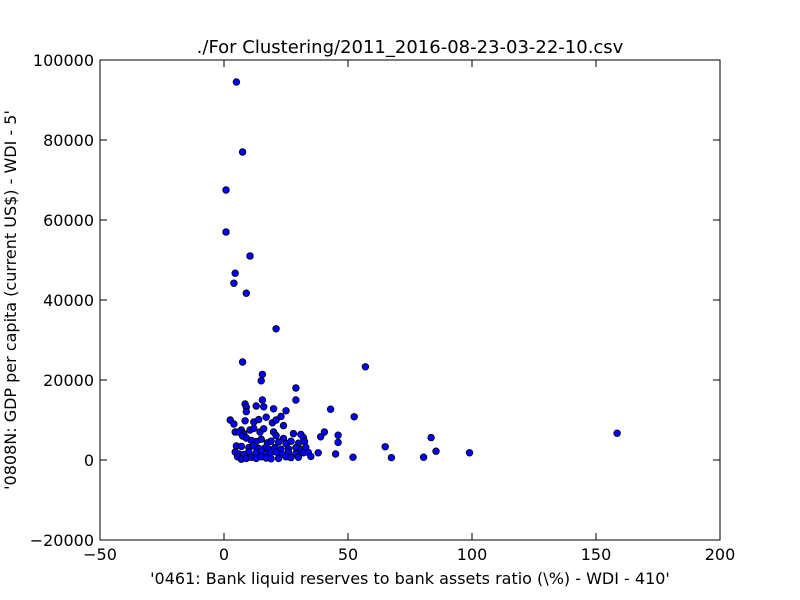 The width and height of the screenshot is (800, 600). Describe the element at coordinates (472, 554) in the screenshot. I see `x-tick-label: 100` at that location.